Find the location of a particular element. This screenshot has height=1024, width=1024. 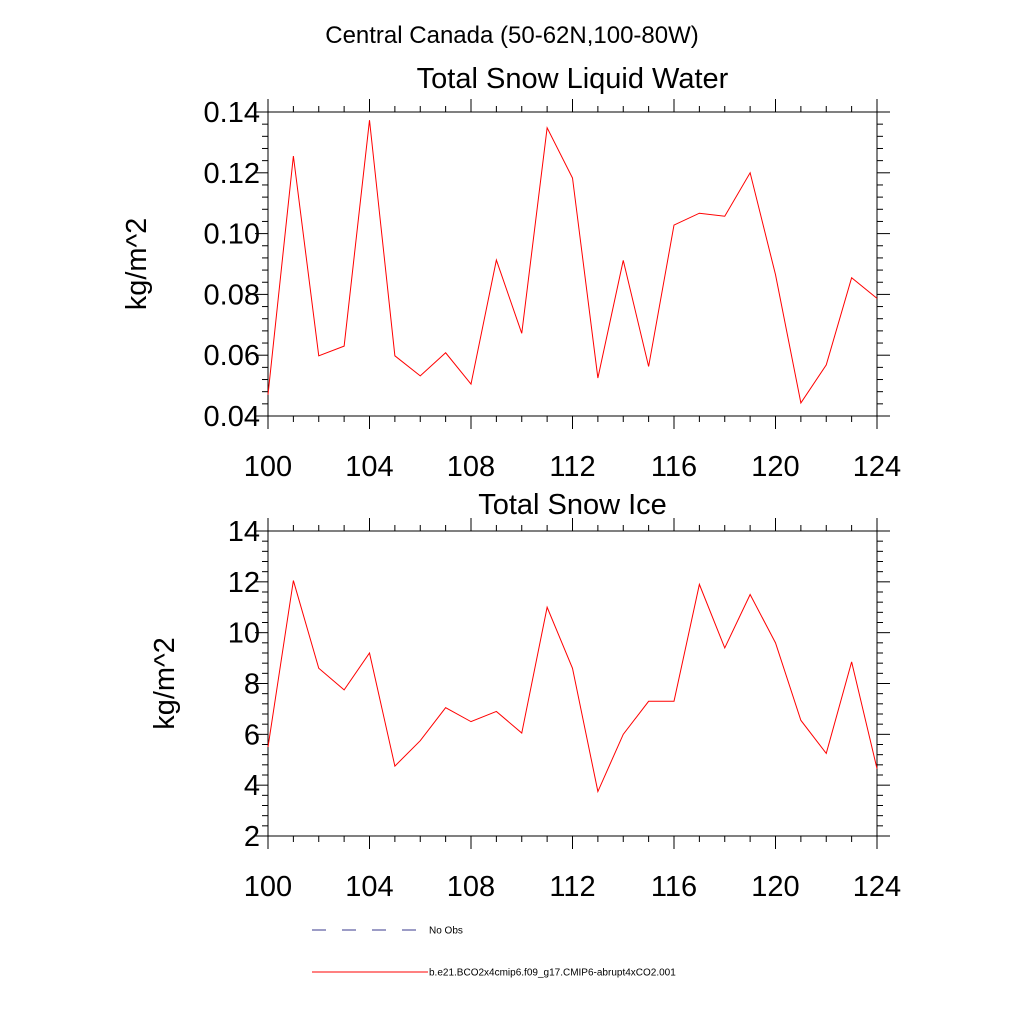

y-tick-label: 14 is located at coordinates (244, 532).